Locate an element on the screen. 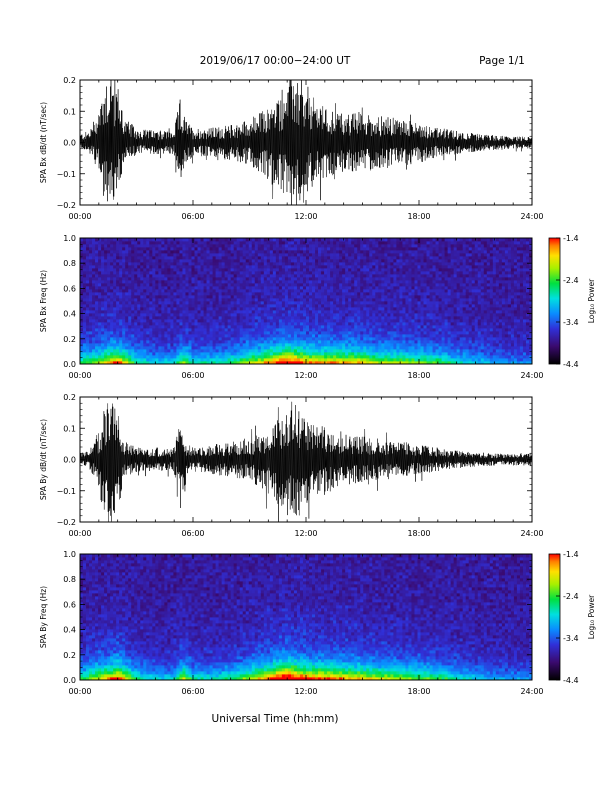 The height and width of the screenshot is (796, 612). y-tick-label: 0.2 is located at coordinates (69, 80).